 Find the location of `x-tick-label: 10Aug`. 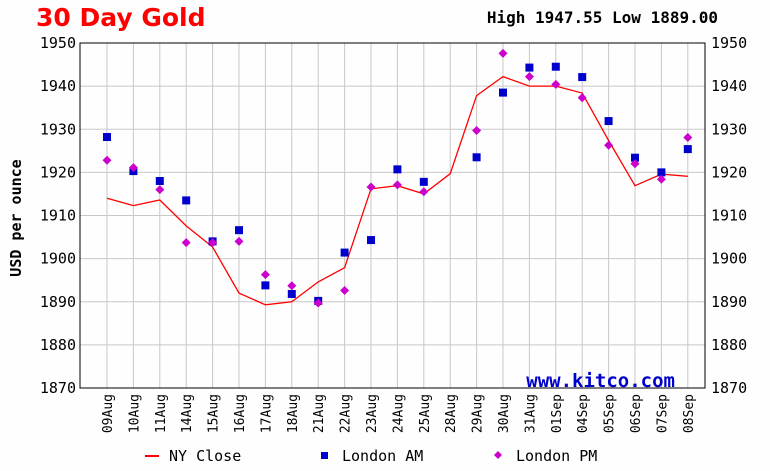

x-tick-label: 10Aug is located at coordinates (134, 413).